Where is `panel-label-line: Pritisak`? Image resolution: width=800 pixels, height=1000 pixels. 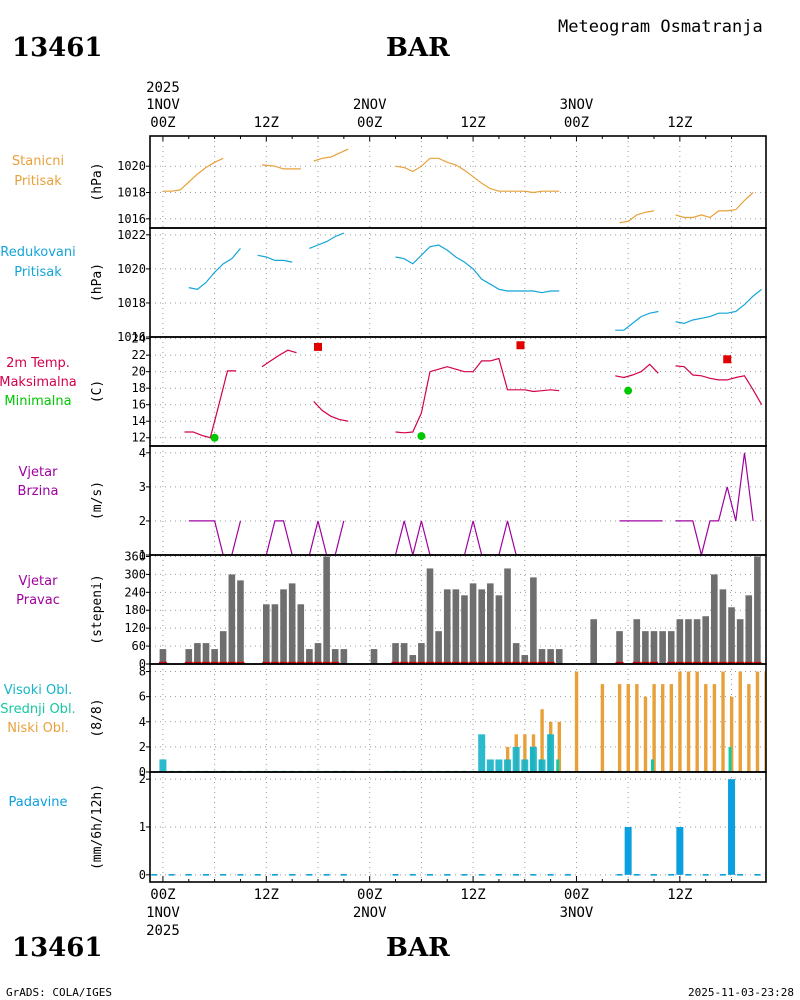
panel-label-line: Pritisak is located at coordinates (38, 181).